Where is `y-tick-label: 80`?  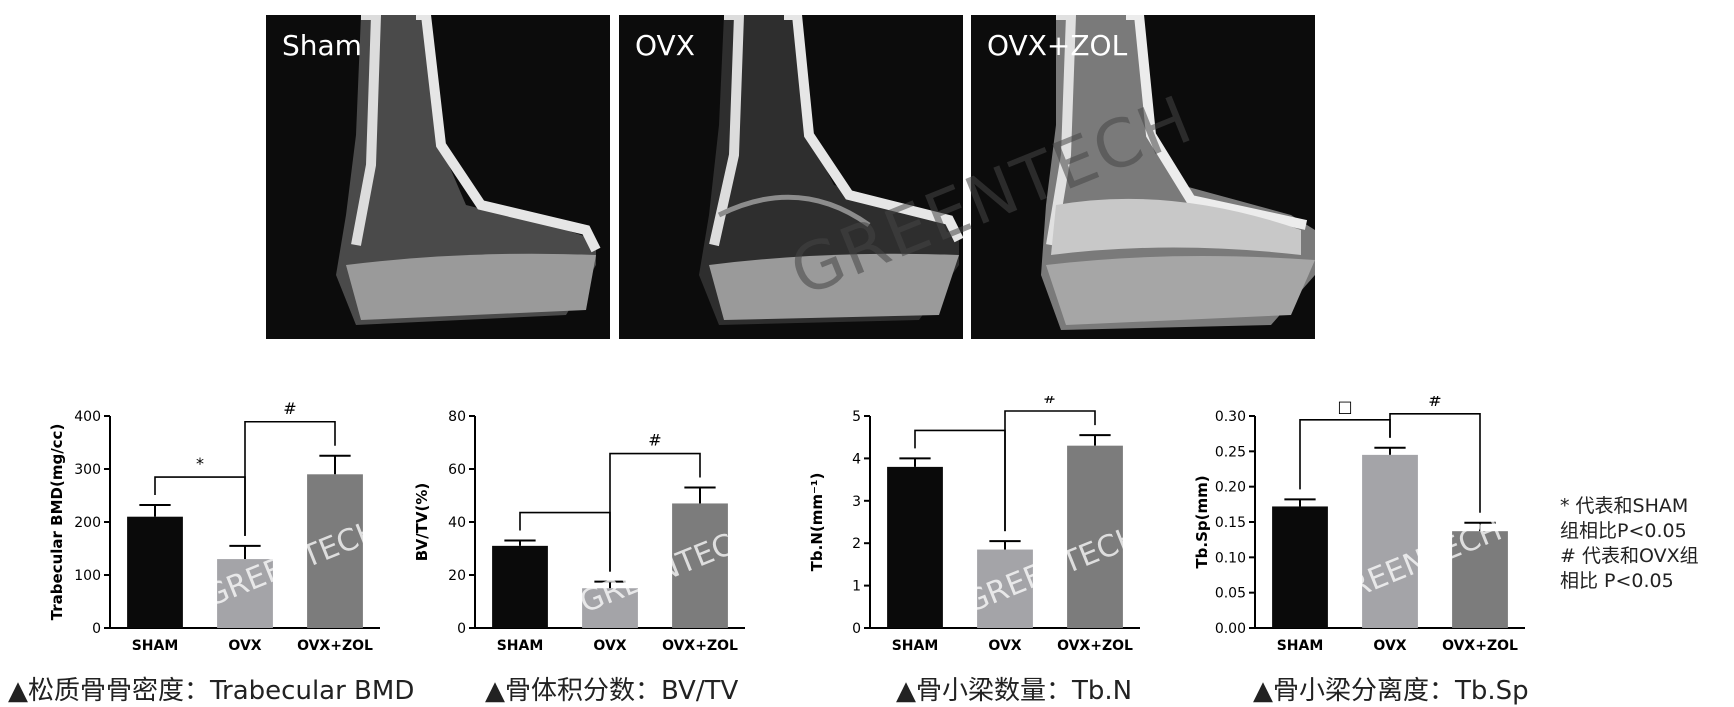
y-tick-label: 80 is located at coordinates (457, 417).